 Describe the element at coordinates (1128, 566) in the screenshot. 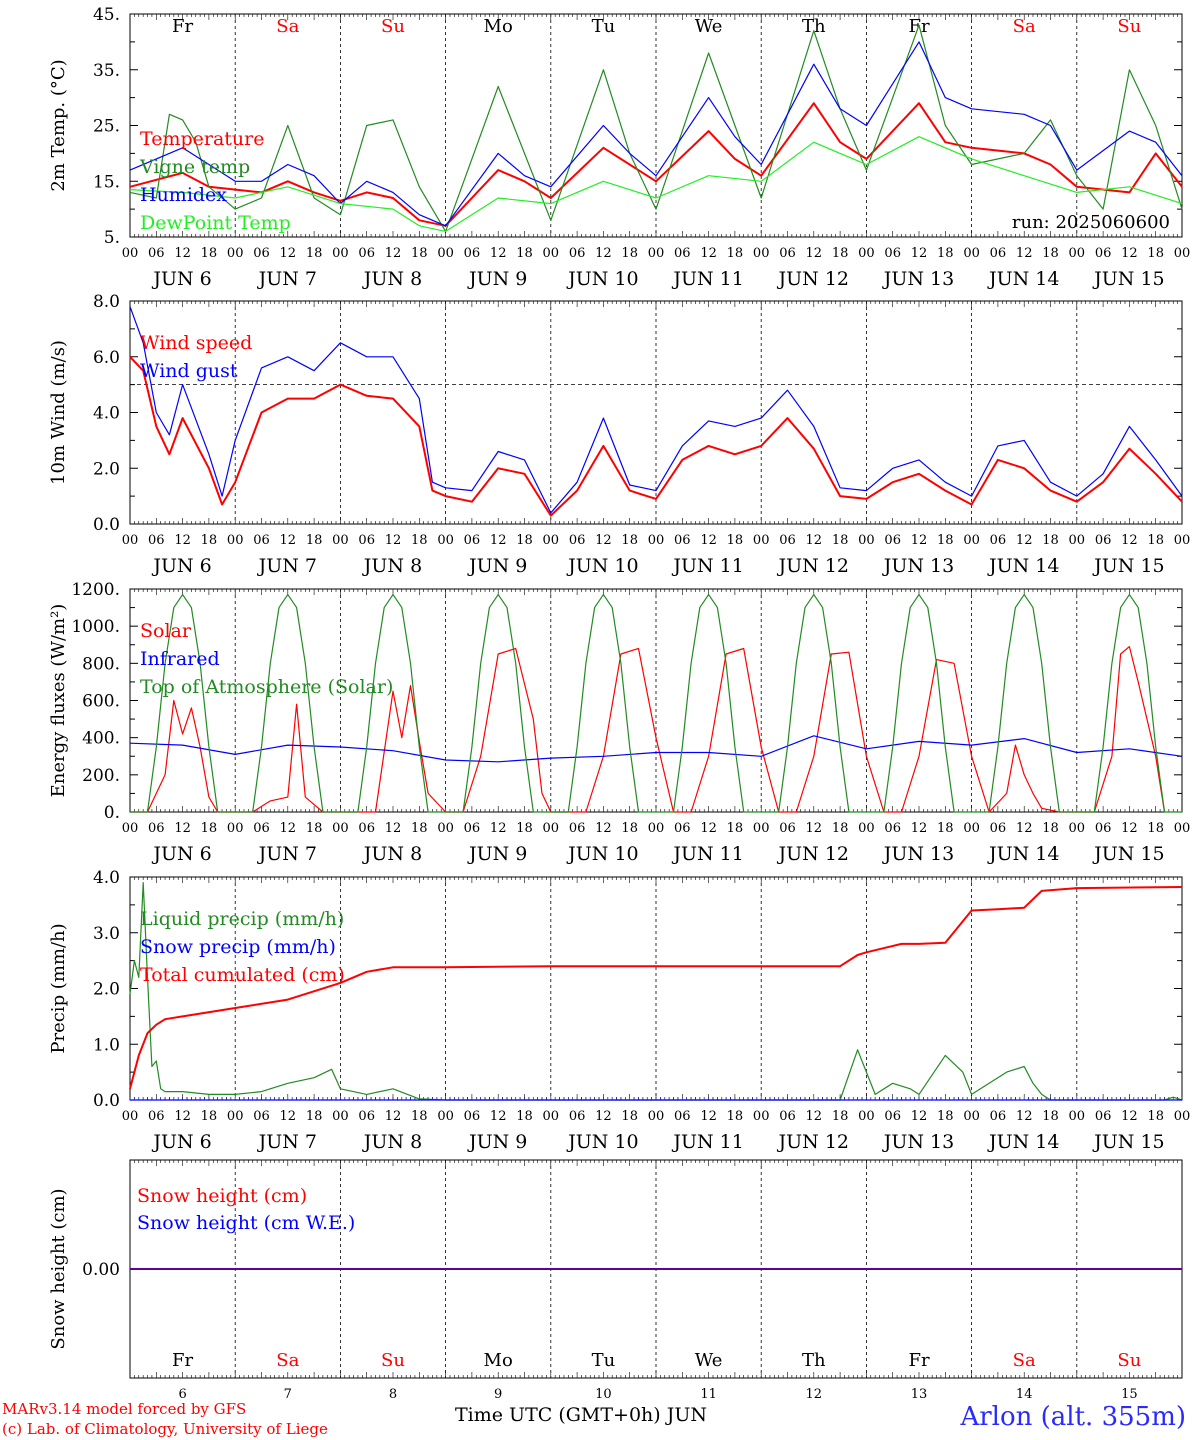

I see `date-label: JUN 15` at that location.